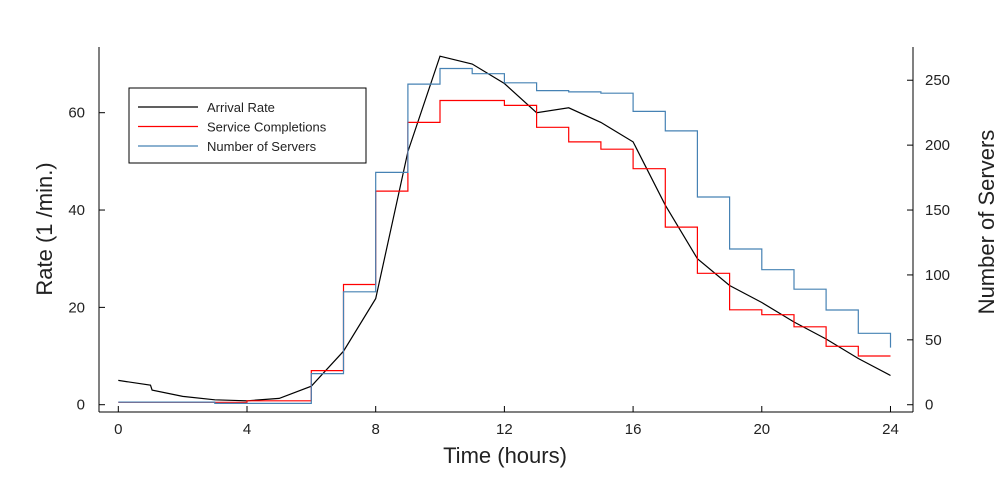 The height and width of the screenshot is (500, 1000). I want to click on y-tick-label: 60, so click(76, 113).